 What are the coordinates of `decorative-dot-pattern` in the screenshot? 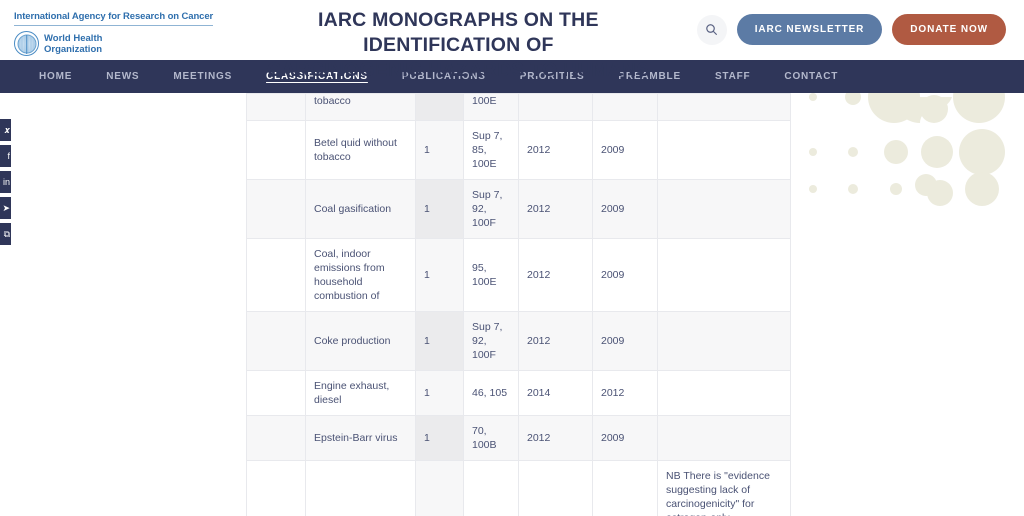 It's located at (907, 149).